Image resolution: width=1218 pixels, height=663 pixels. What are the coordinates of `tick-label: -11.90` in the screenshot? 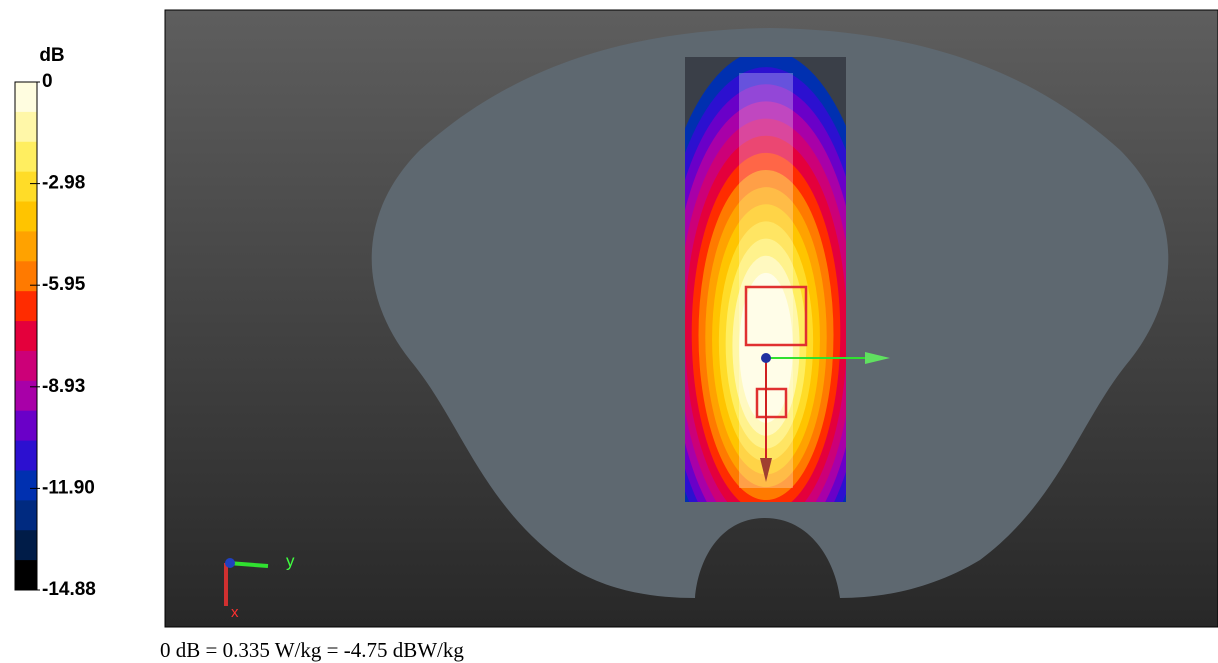 It's located at (68, 487).